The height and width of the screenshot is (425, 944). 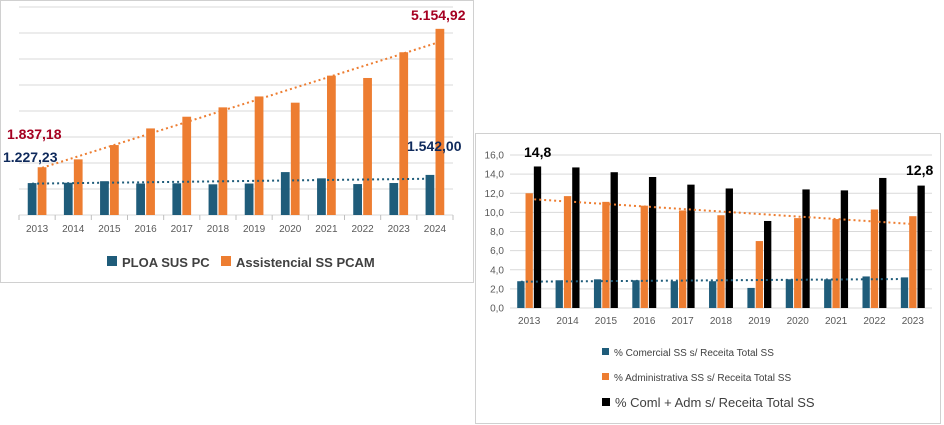 I want to click on bar-assistencial-ss-pcam-2015, so click(x=114, y=180).